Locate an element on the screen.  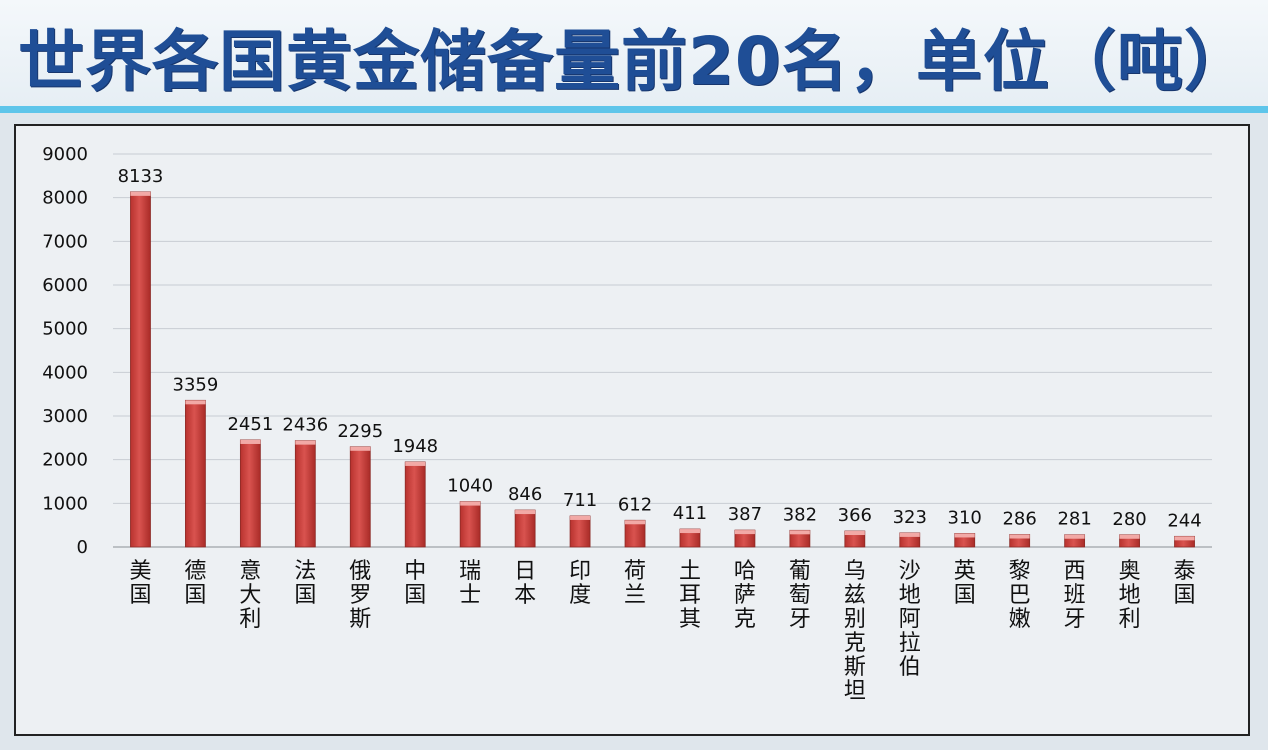
x-tick-label: 西班牙 is located at coordinates (1075, 595).